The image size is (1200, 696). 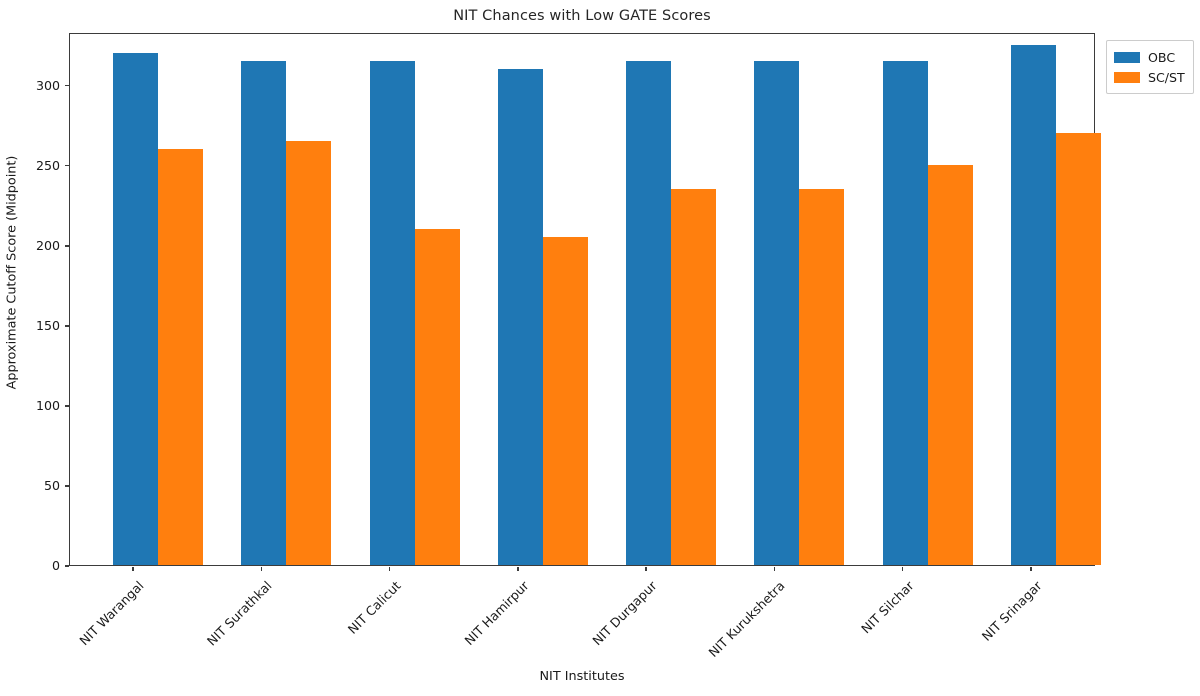 I want to click on legend-swatch-obc, so click(x=1127, y=57).